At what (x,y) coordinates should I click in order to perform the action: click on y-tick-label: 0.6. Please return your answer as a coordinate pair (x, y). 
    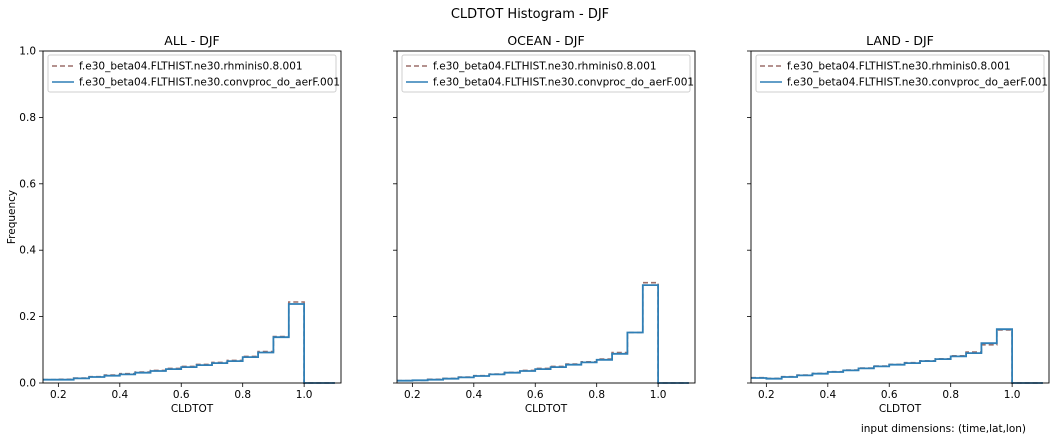
    Looking at the image, I should click on (27, 184).